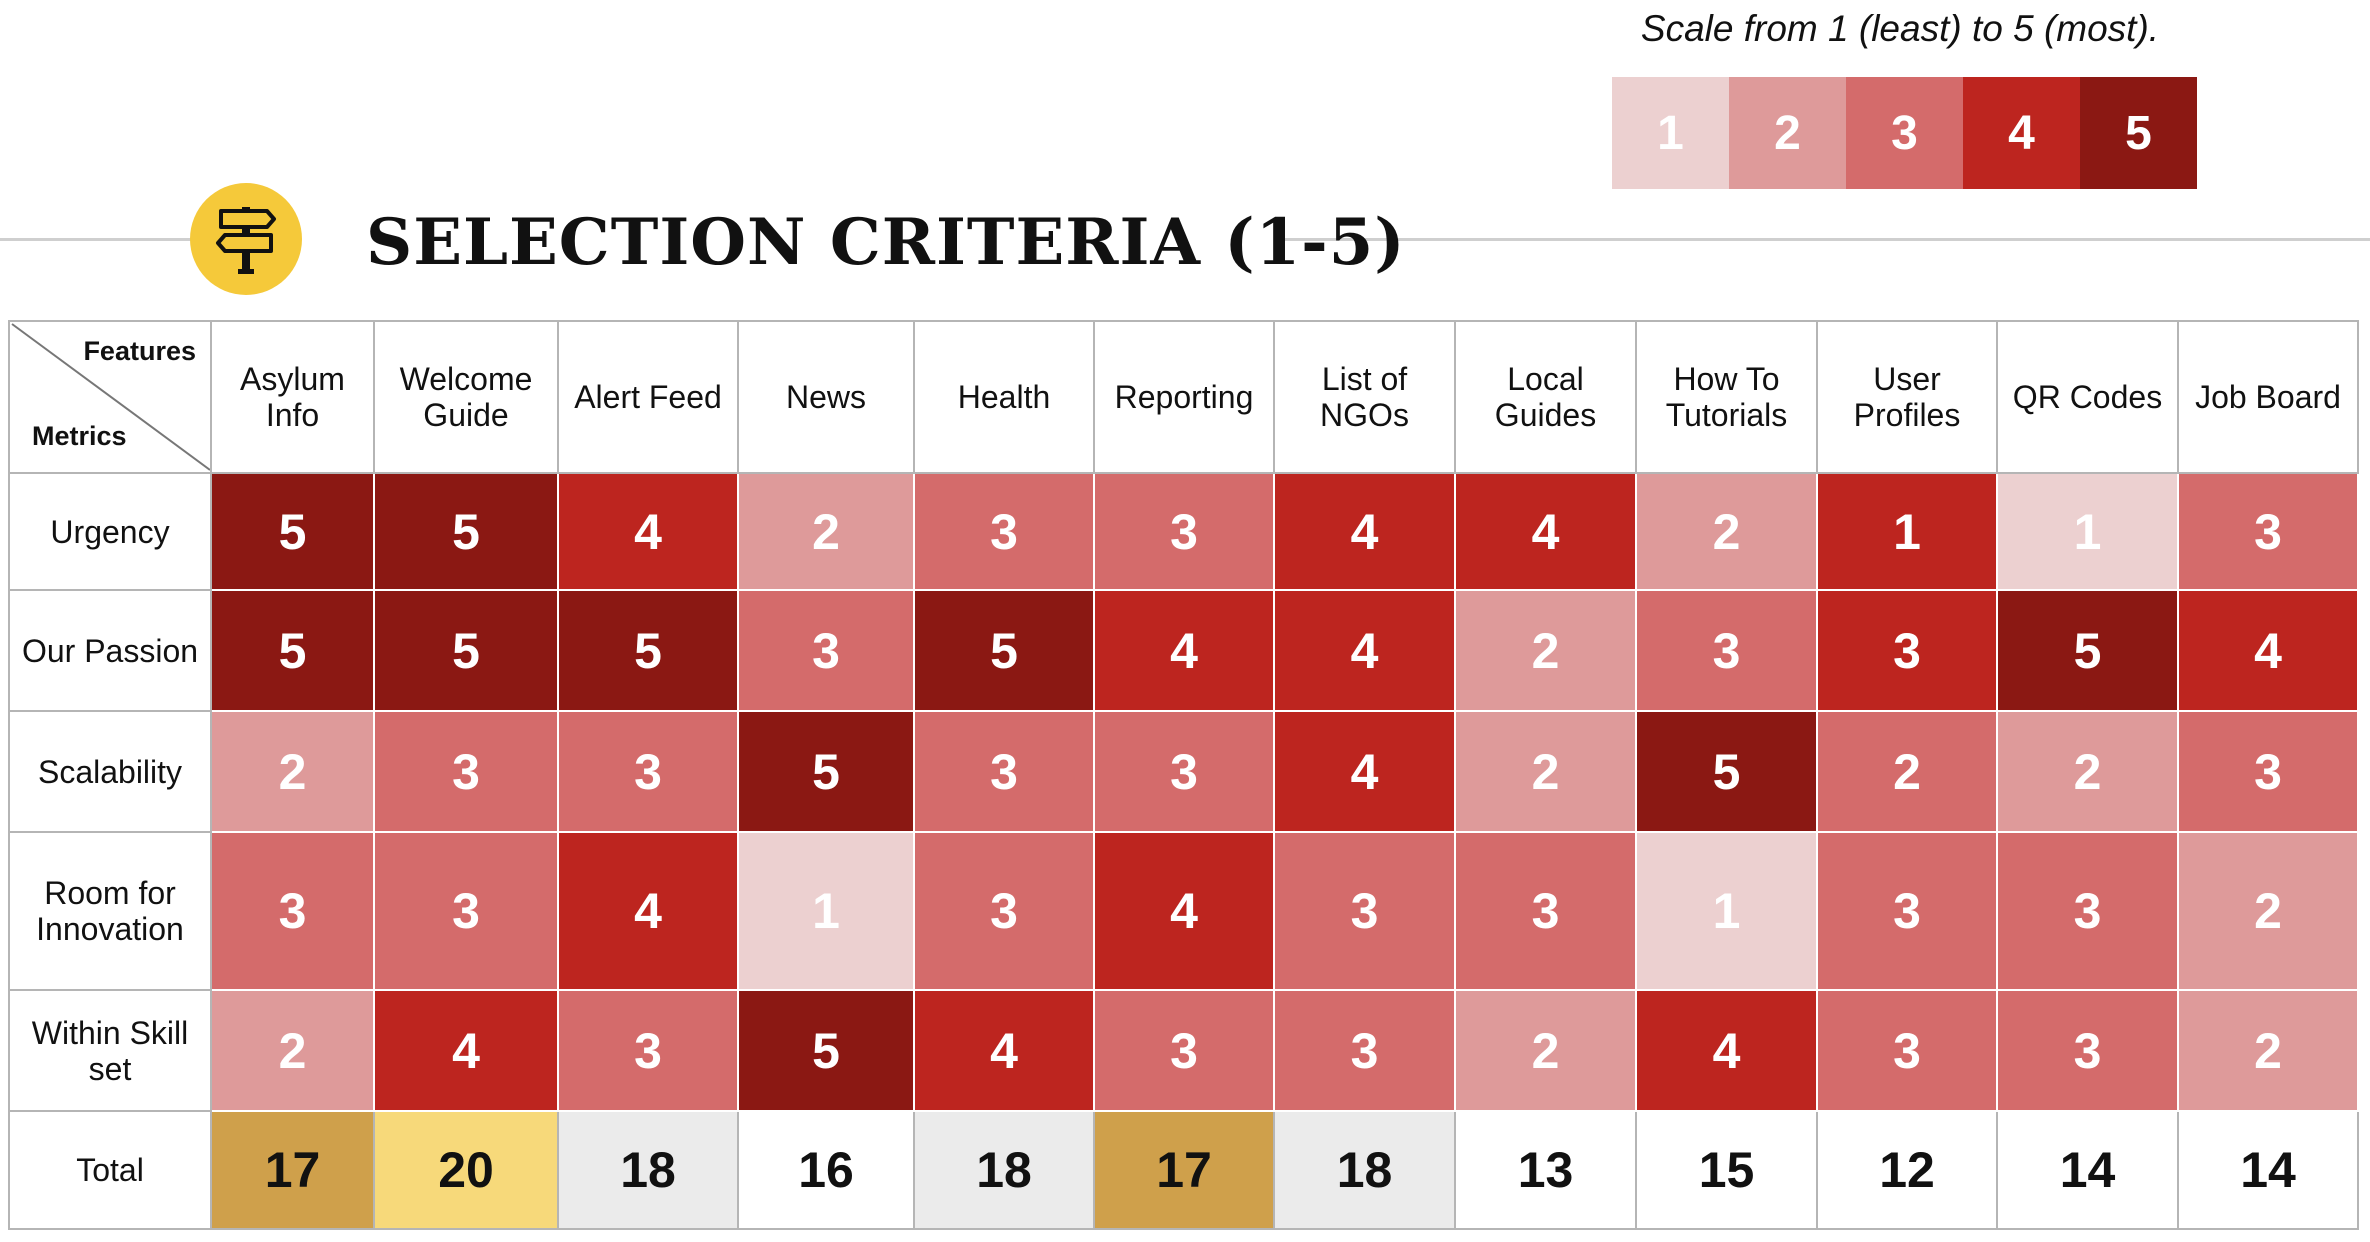  What do you see at coordinates (2087, 397) in the screenshot?
I see `feature-header: QR Codes` at bounding box center [2087, 397].